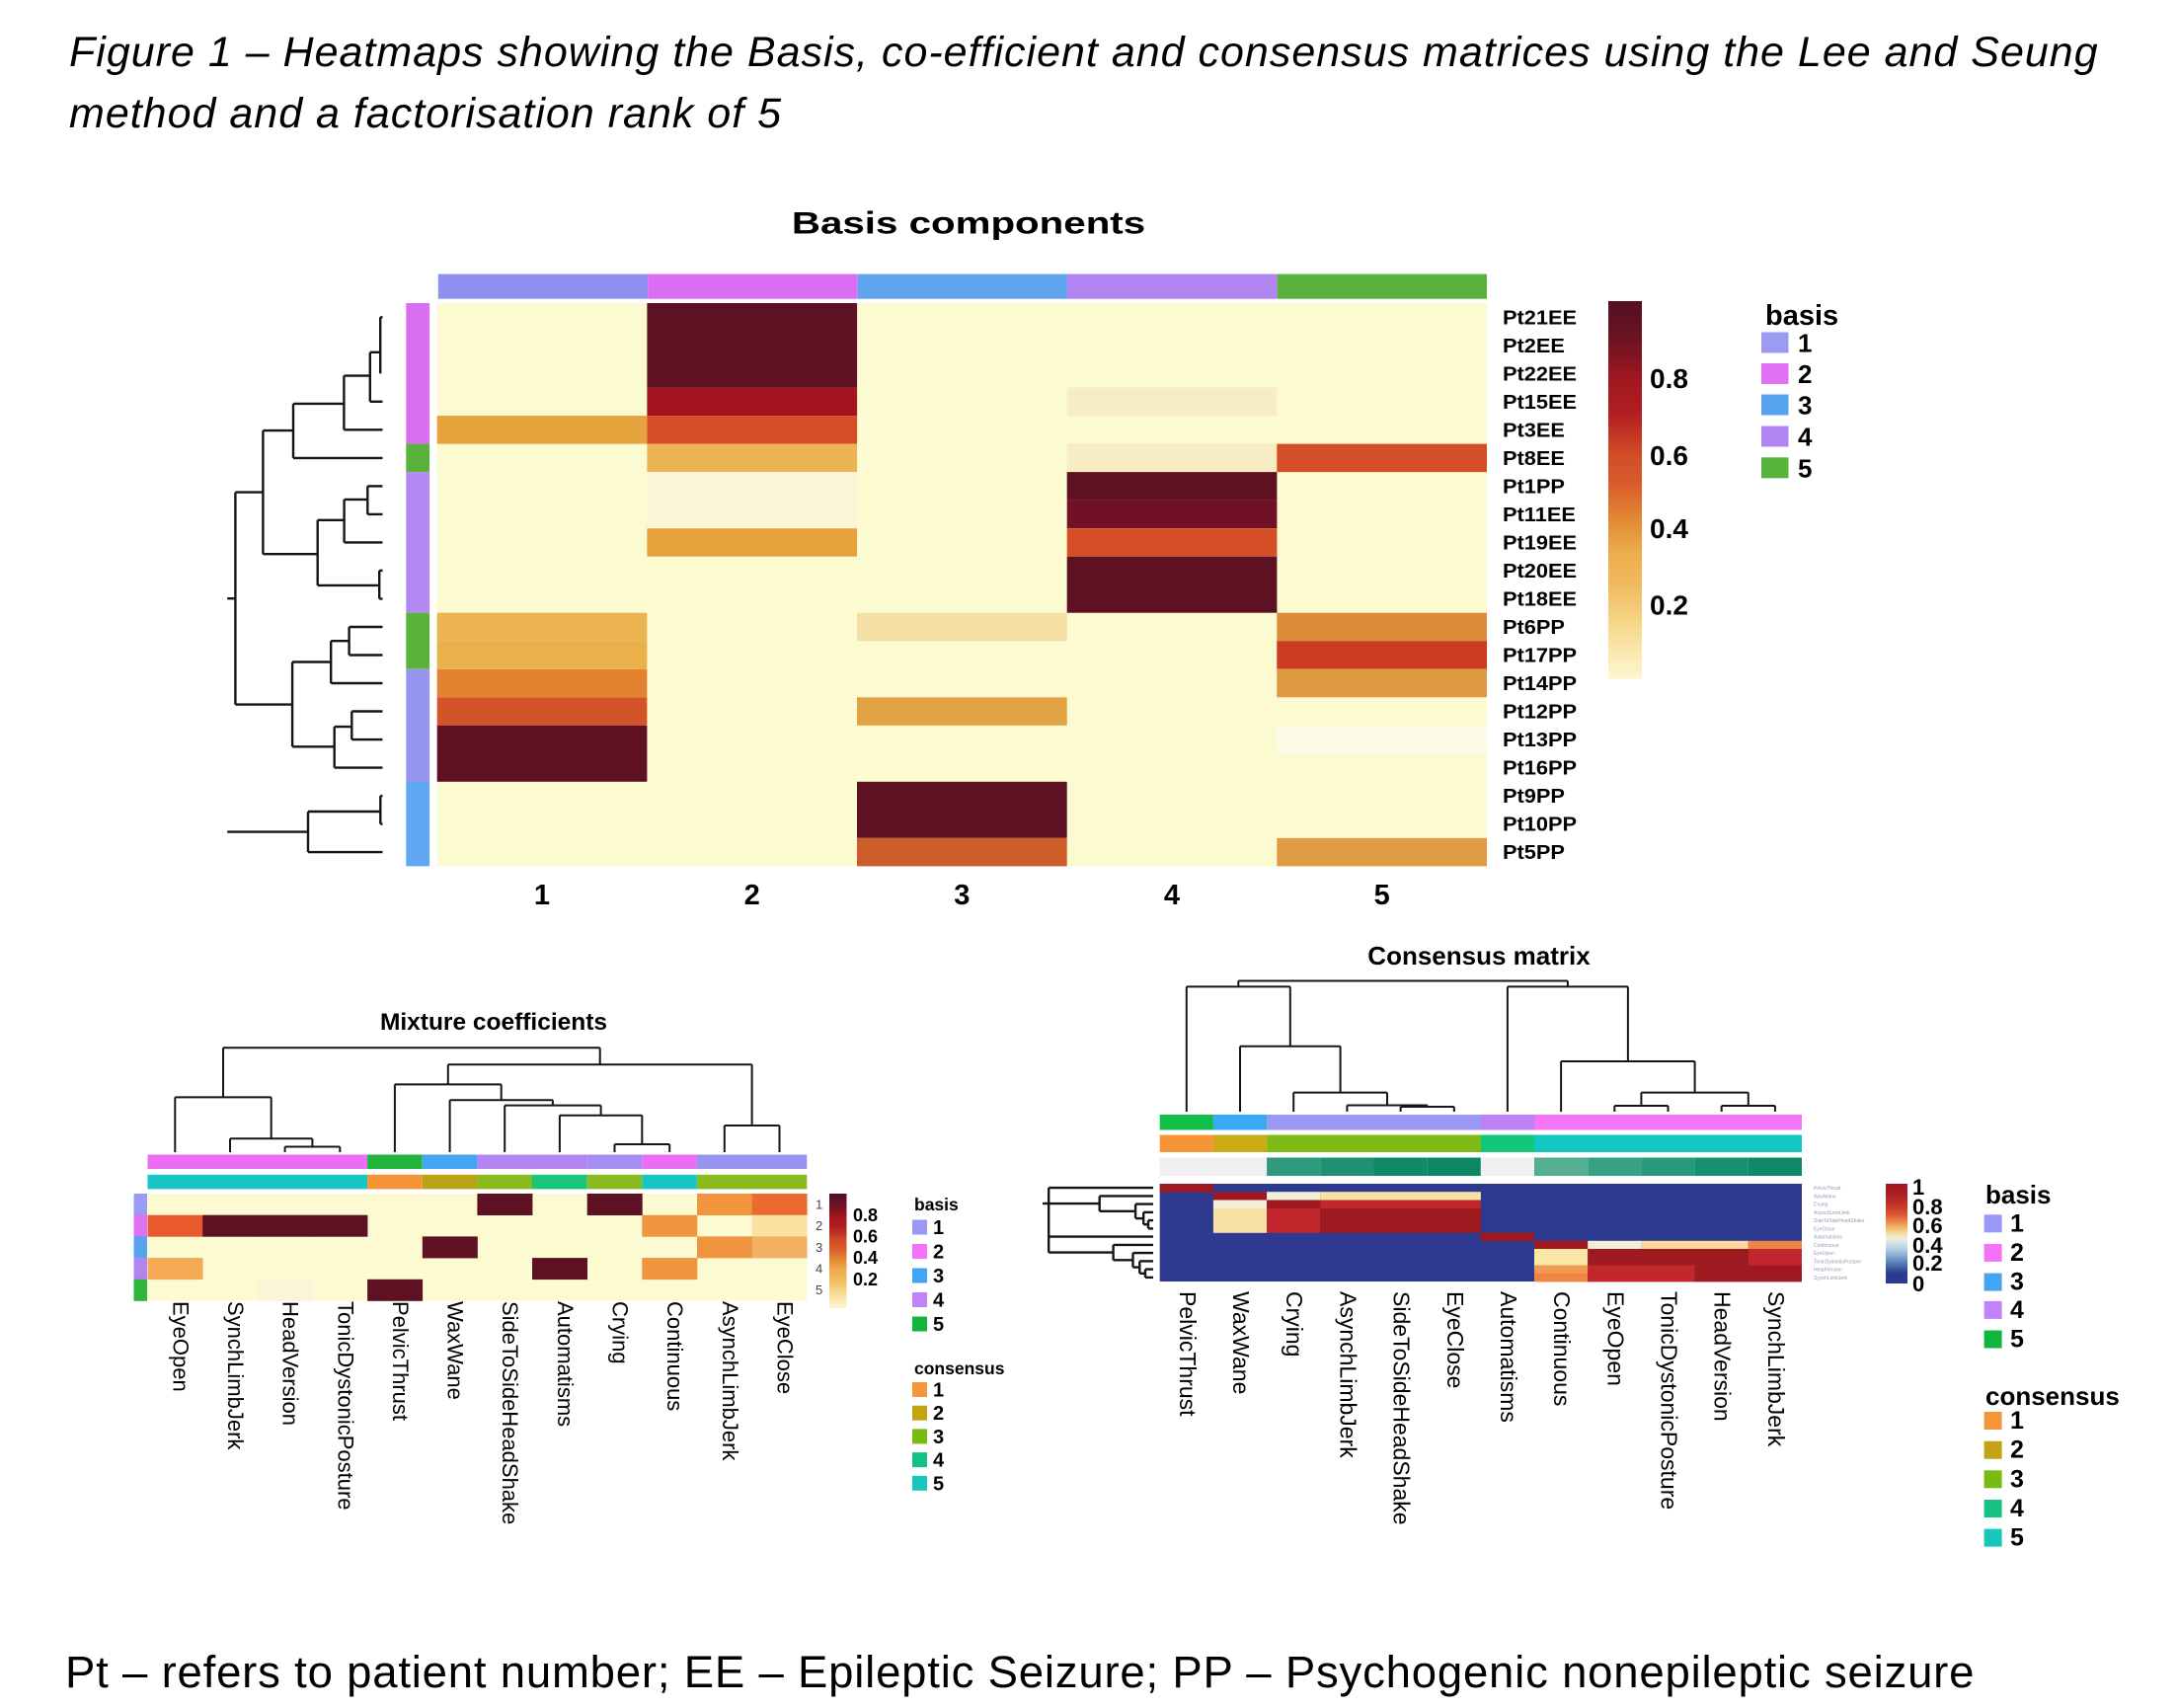  What do you see at coordinates (426, 113) in the screenshot?
I see `svg-text:method and a factorisation ran: method and a factorisation rank of 5` at bounding box center [426, 113].